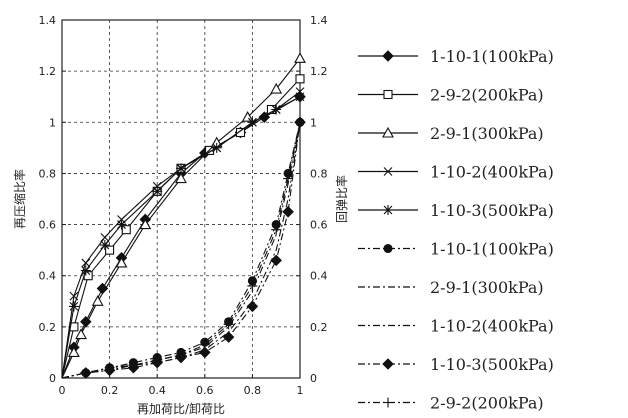  Describe the element at coordinates (205, 390) in the screenshot. I see `x-tick-label: 0.6` at that location.